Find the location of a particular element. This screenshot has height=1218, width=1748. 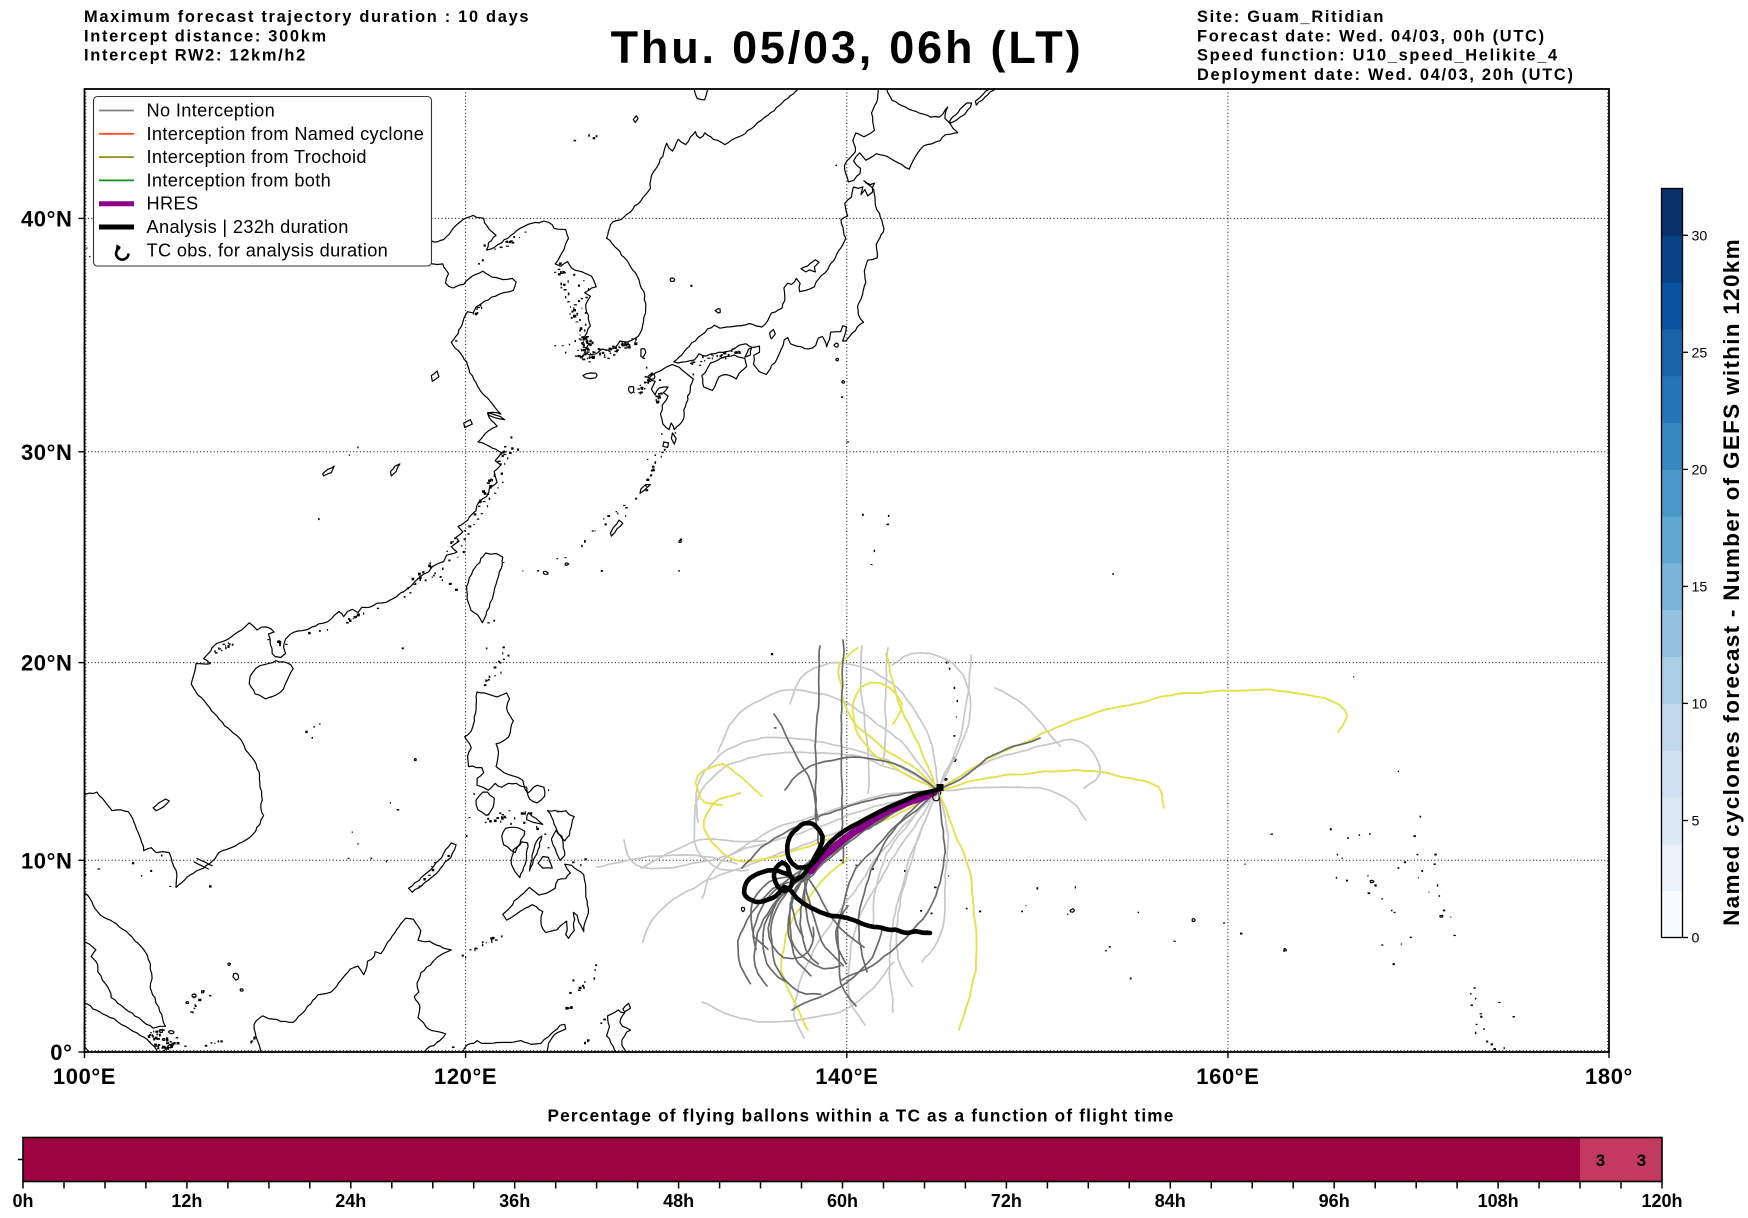

svg-text: 10 is located at coordinates (1700, 704).